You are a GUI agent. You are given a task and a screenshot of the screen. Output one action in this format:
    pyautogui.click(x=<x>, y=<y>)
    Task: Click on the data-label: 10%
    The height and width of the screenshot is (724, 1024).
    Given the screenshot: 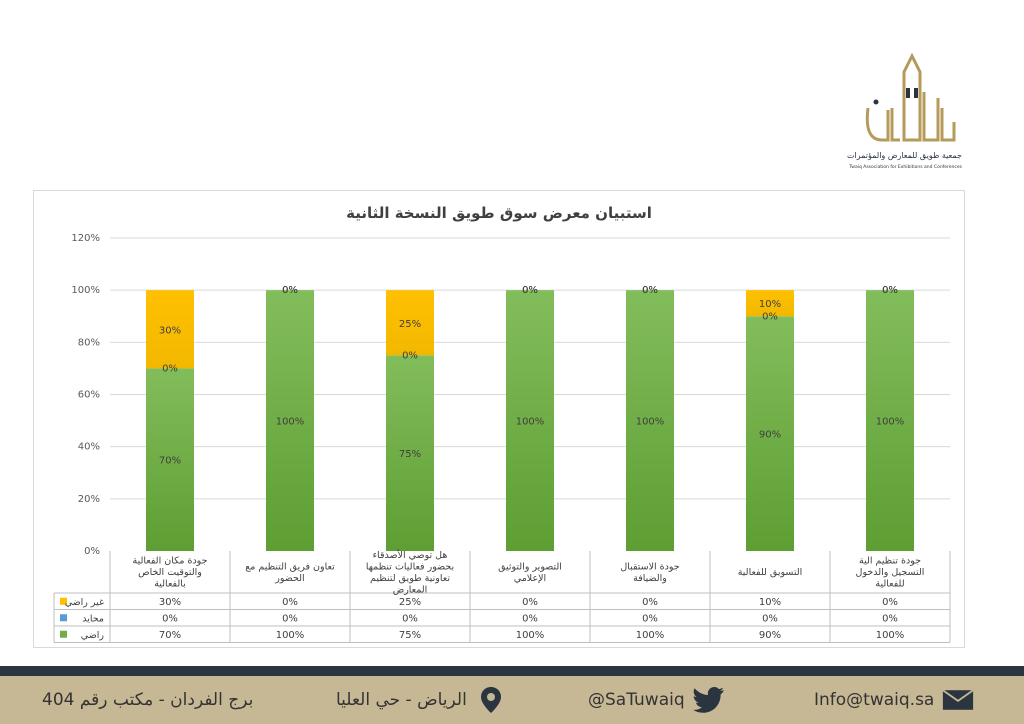 What is the action you would take?
    pyautogui.click(x=770, y=304)
    